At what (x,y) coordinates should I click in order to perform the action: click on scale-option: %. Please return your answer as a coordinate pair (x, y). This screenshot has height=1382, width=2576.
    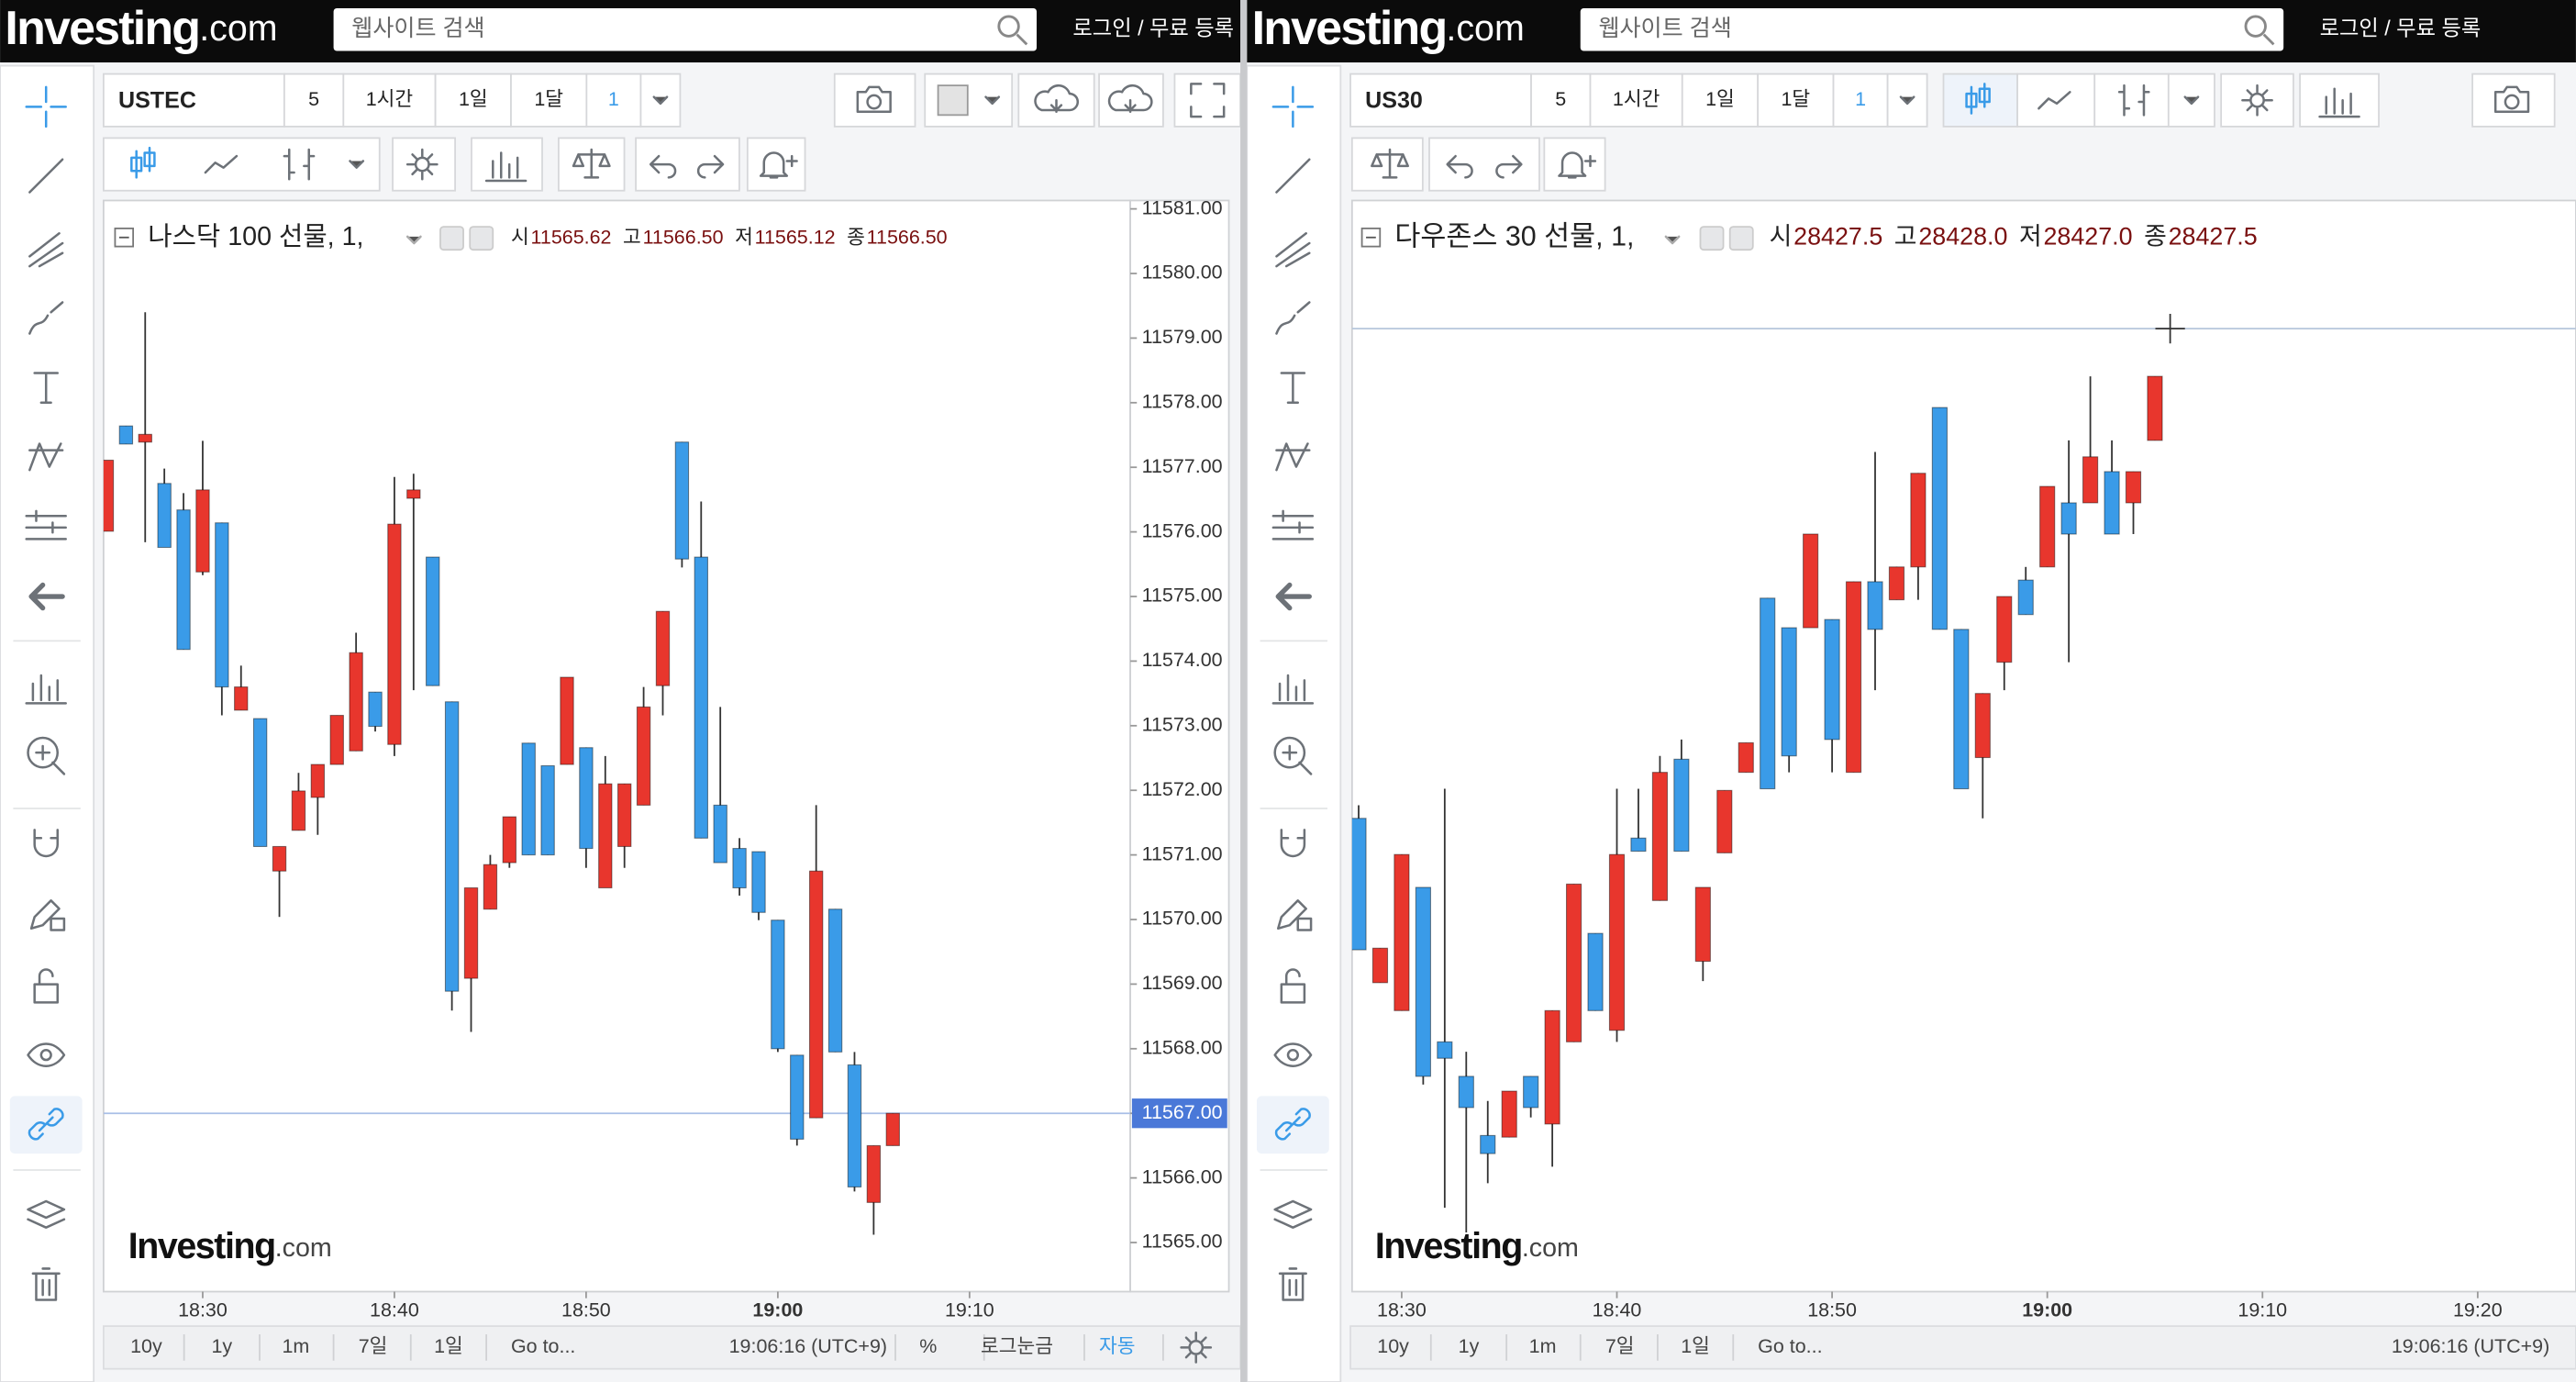
    Looking at the image, I should click on (928, 1346).